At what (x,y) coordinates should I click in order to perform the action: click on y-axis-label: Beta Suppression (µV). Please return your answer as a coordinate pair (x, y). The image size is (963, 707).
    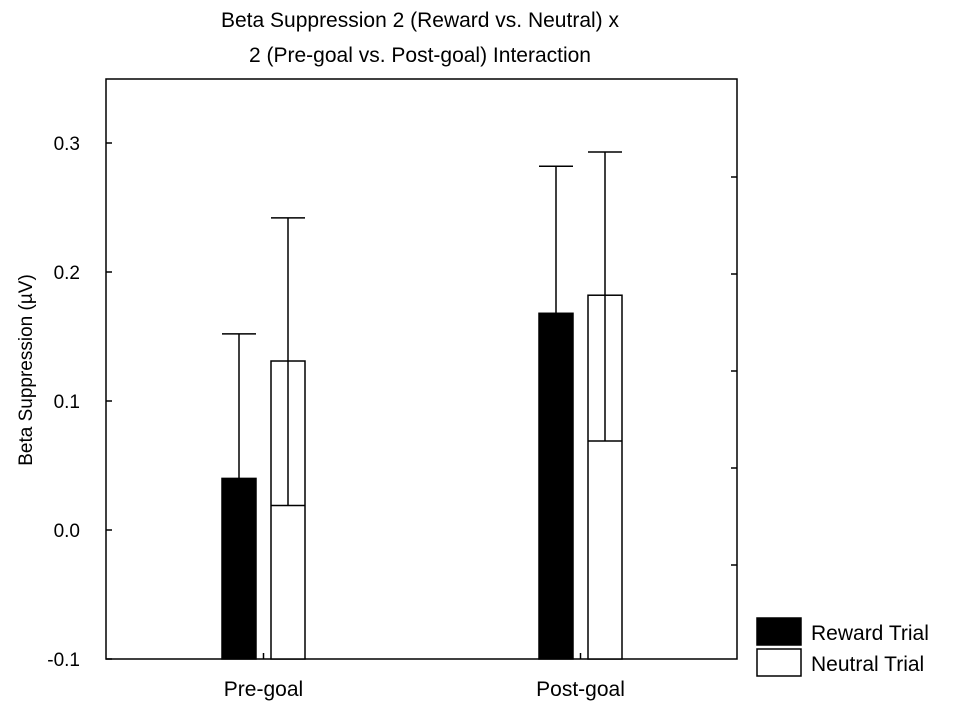
    Looking at the image, I should click on (26, 370).